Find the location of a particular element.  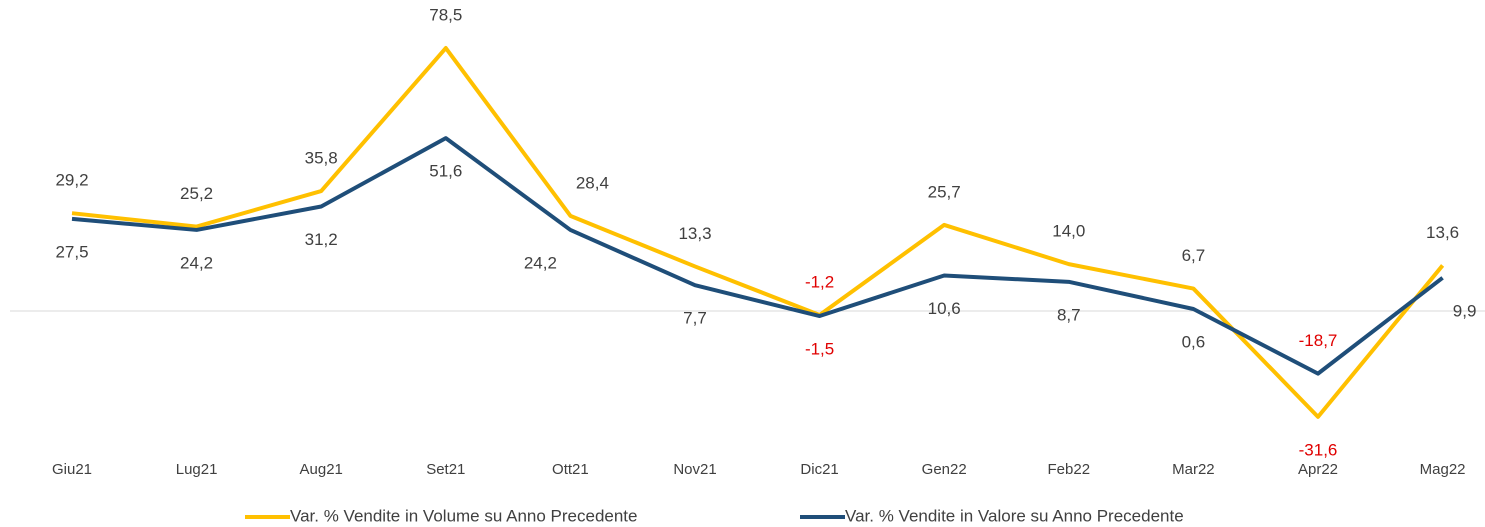

data-label: 0,6 is located at coordinates (1194, 341).